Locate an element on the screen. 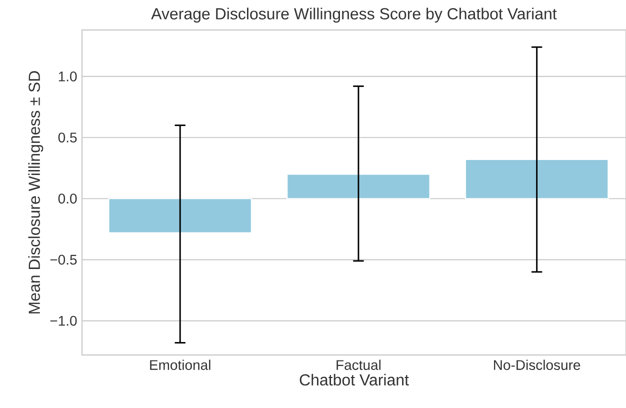 The width and height of the screenshot is (626, 408). x-tick-label: No-Disclosure is located at coordinates (537, 365).